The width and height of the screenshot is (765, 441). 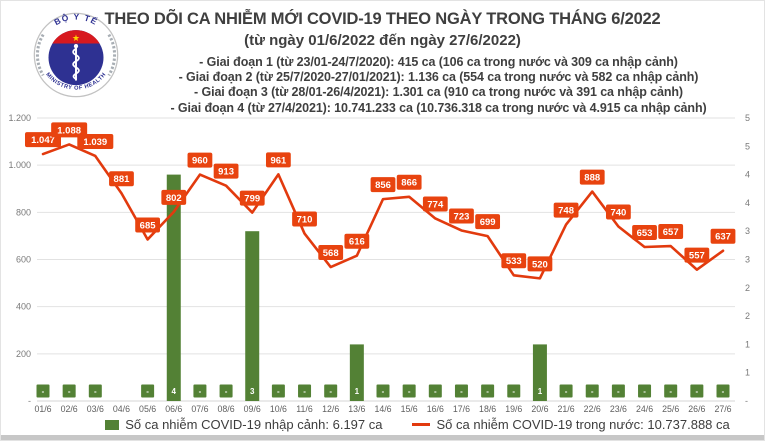 What do you see at coordinates (19, 118) in the screenshot?
I see `left-axis-tick-label: 1.200` at bounding box center [19, 118].